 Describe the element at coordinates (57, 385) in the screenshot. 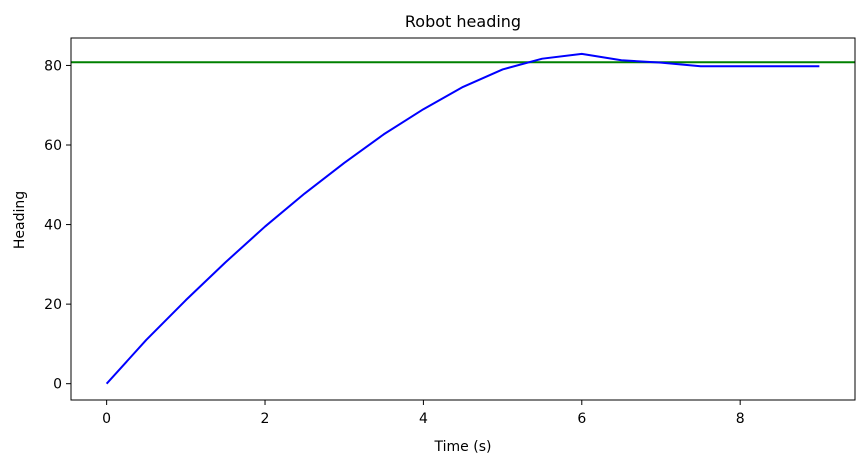

I see `y-tick-label: 0` at that location.